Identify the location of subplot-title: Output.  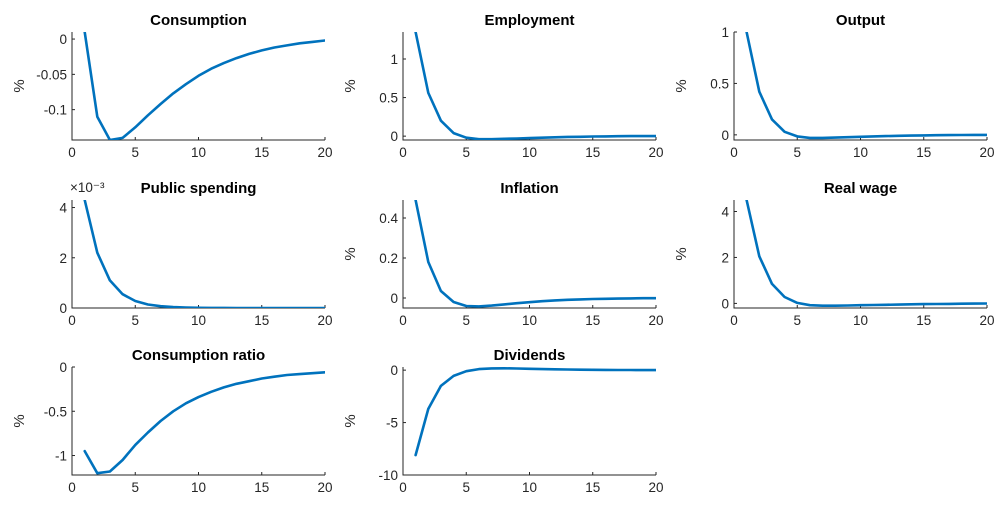
(860, 20).